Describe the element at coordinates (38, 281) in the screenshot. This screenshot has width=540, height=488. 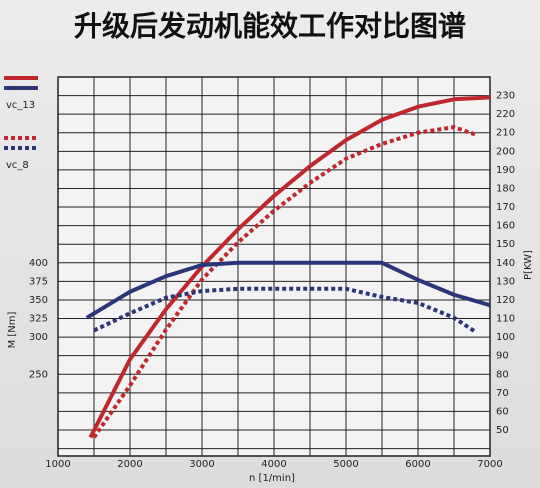
I see `y-tick-label: 375` at that location.